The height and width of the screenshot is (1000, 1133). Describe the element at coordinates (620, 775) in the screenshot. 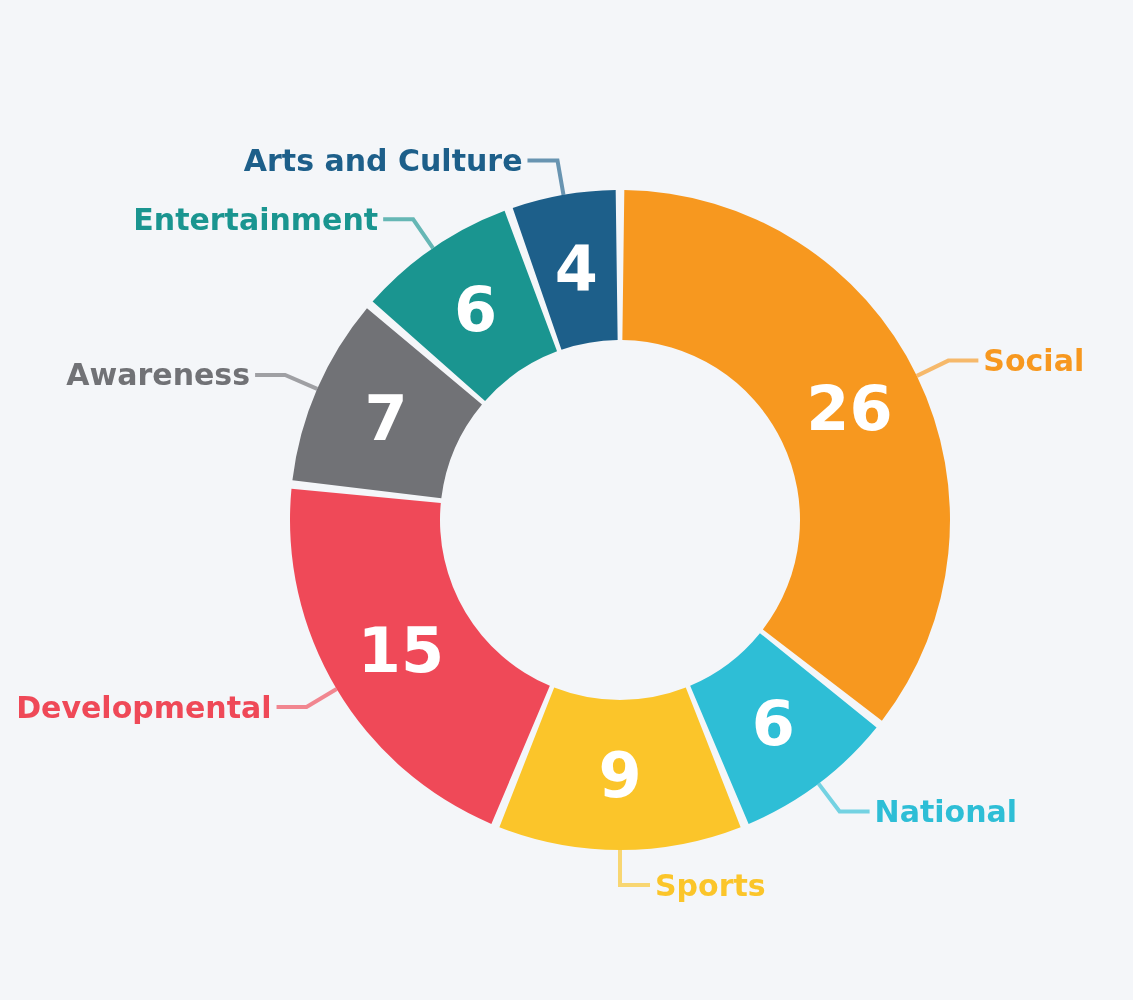

I see `data-label: 9` at that location.